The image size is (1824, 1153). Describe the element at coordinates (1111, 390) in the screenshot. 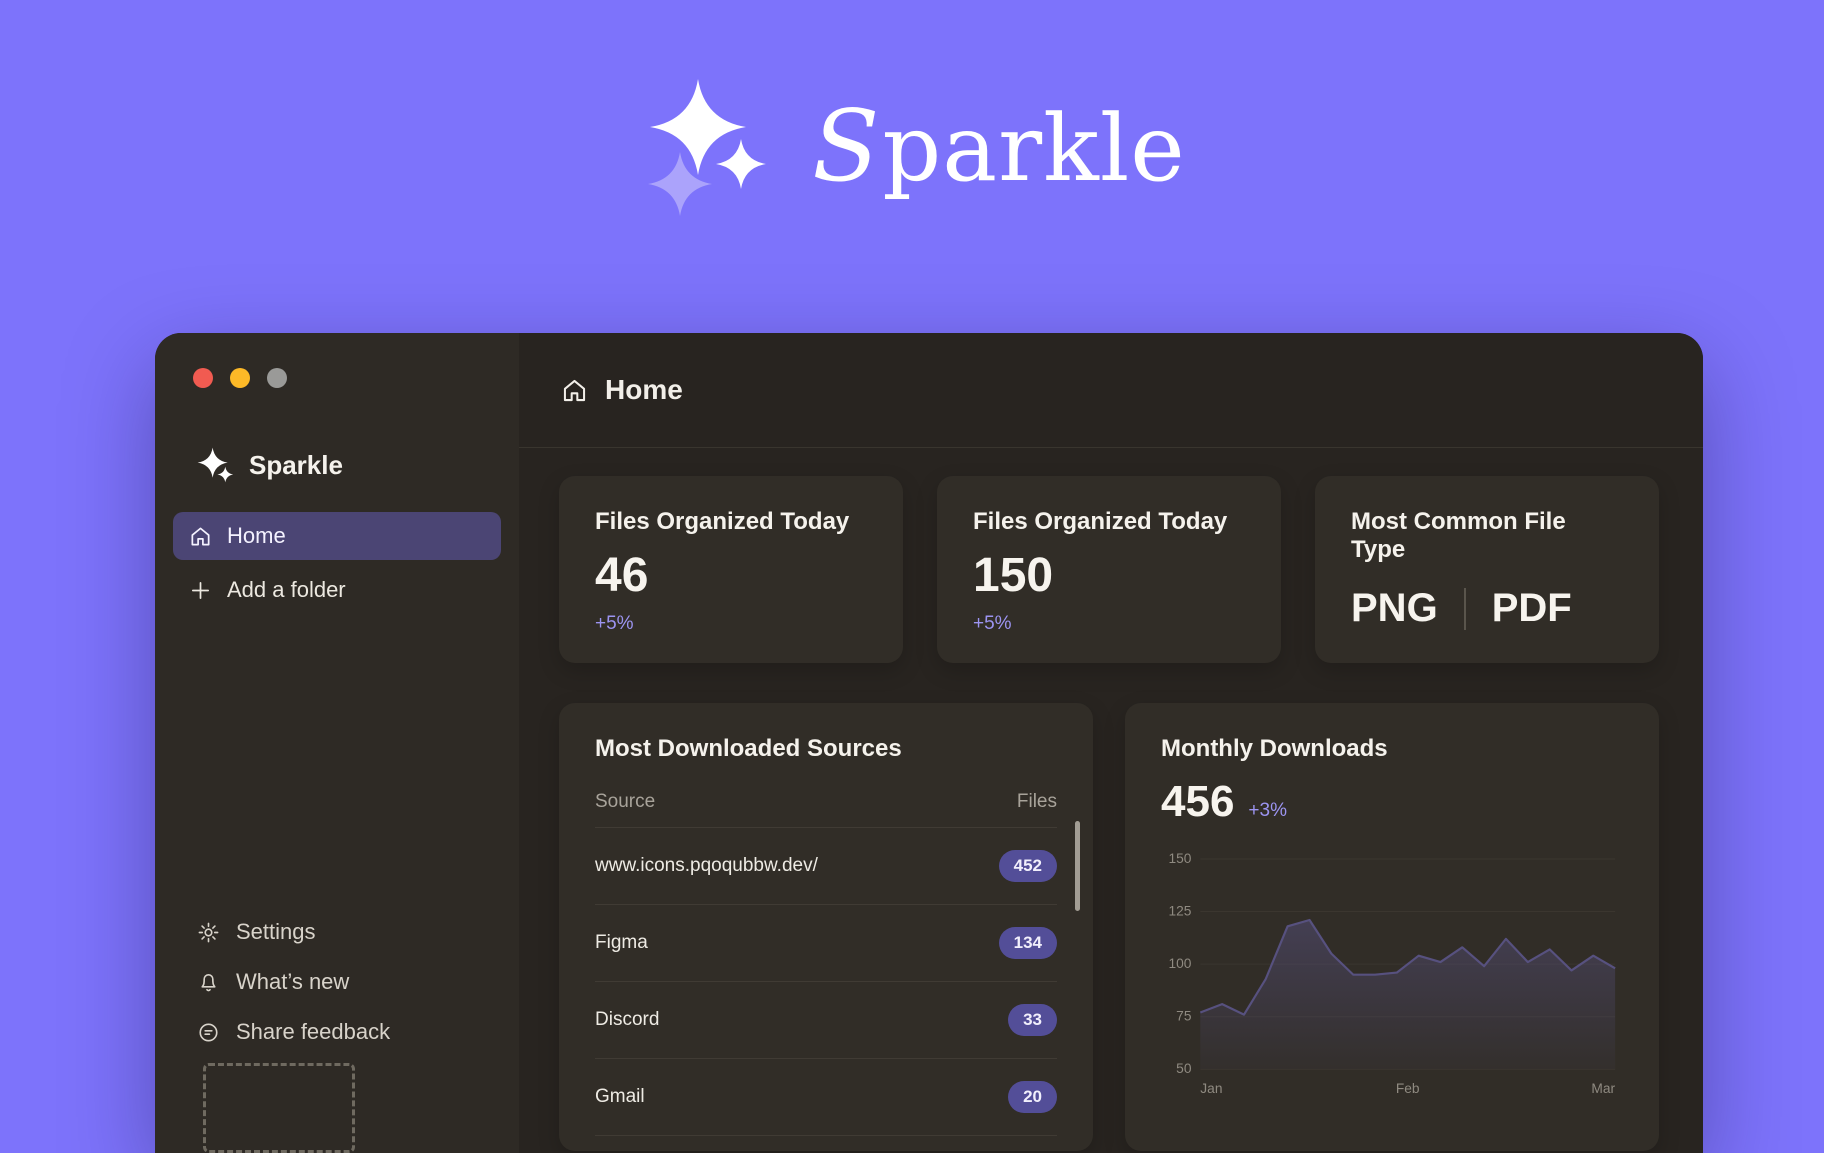

I see `page-header: Home` at that location.